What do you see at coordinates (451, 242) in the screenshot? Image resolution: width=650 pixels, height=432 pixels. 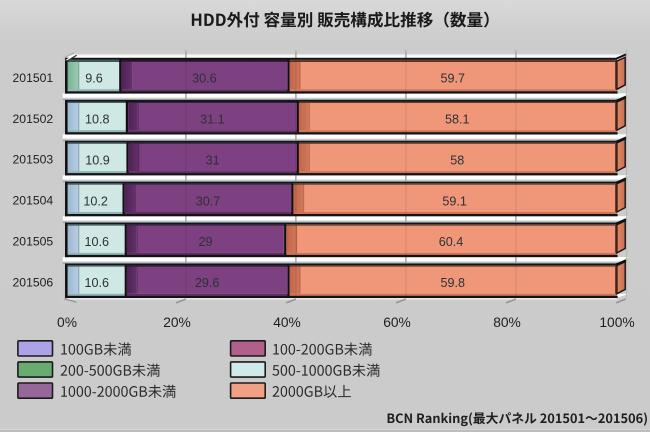 I see `svg-text: 60.4` at bounding box center [451, 242].